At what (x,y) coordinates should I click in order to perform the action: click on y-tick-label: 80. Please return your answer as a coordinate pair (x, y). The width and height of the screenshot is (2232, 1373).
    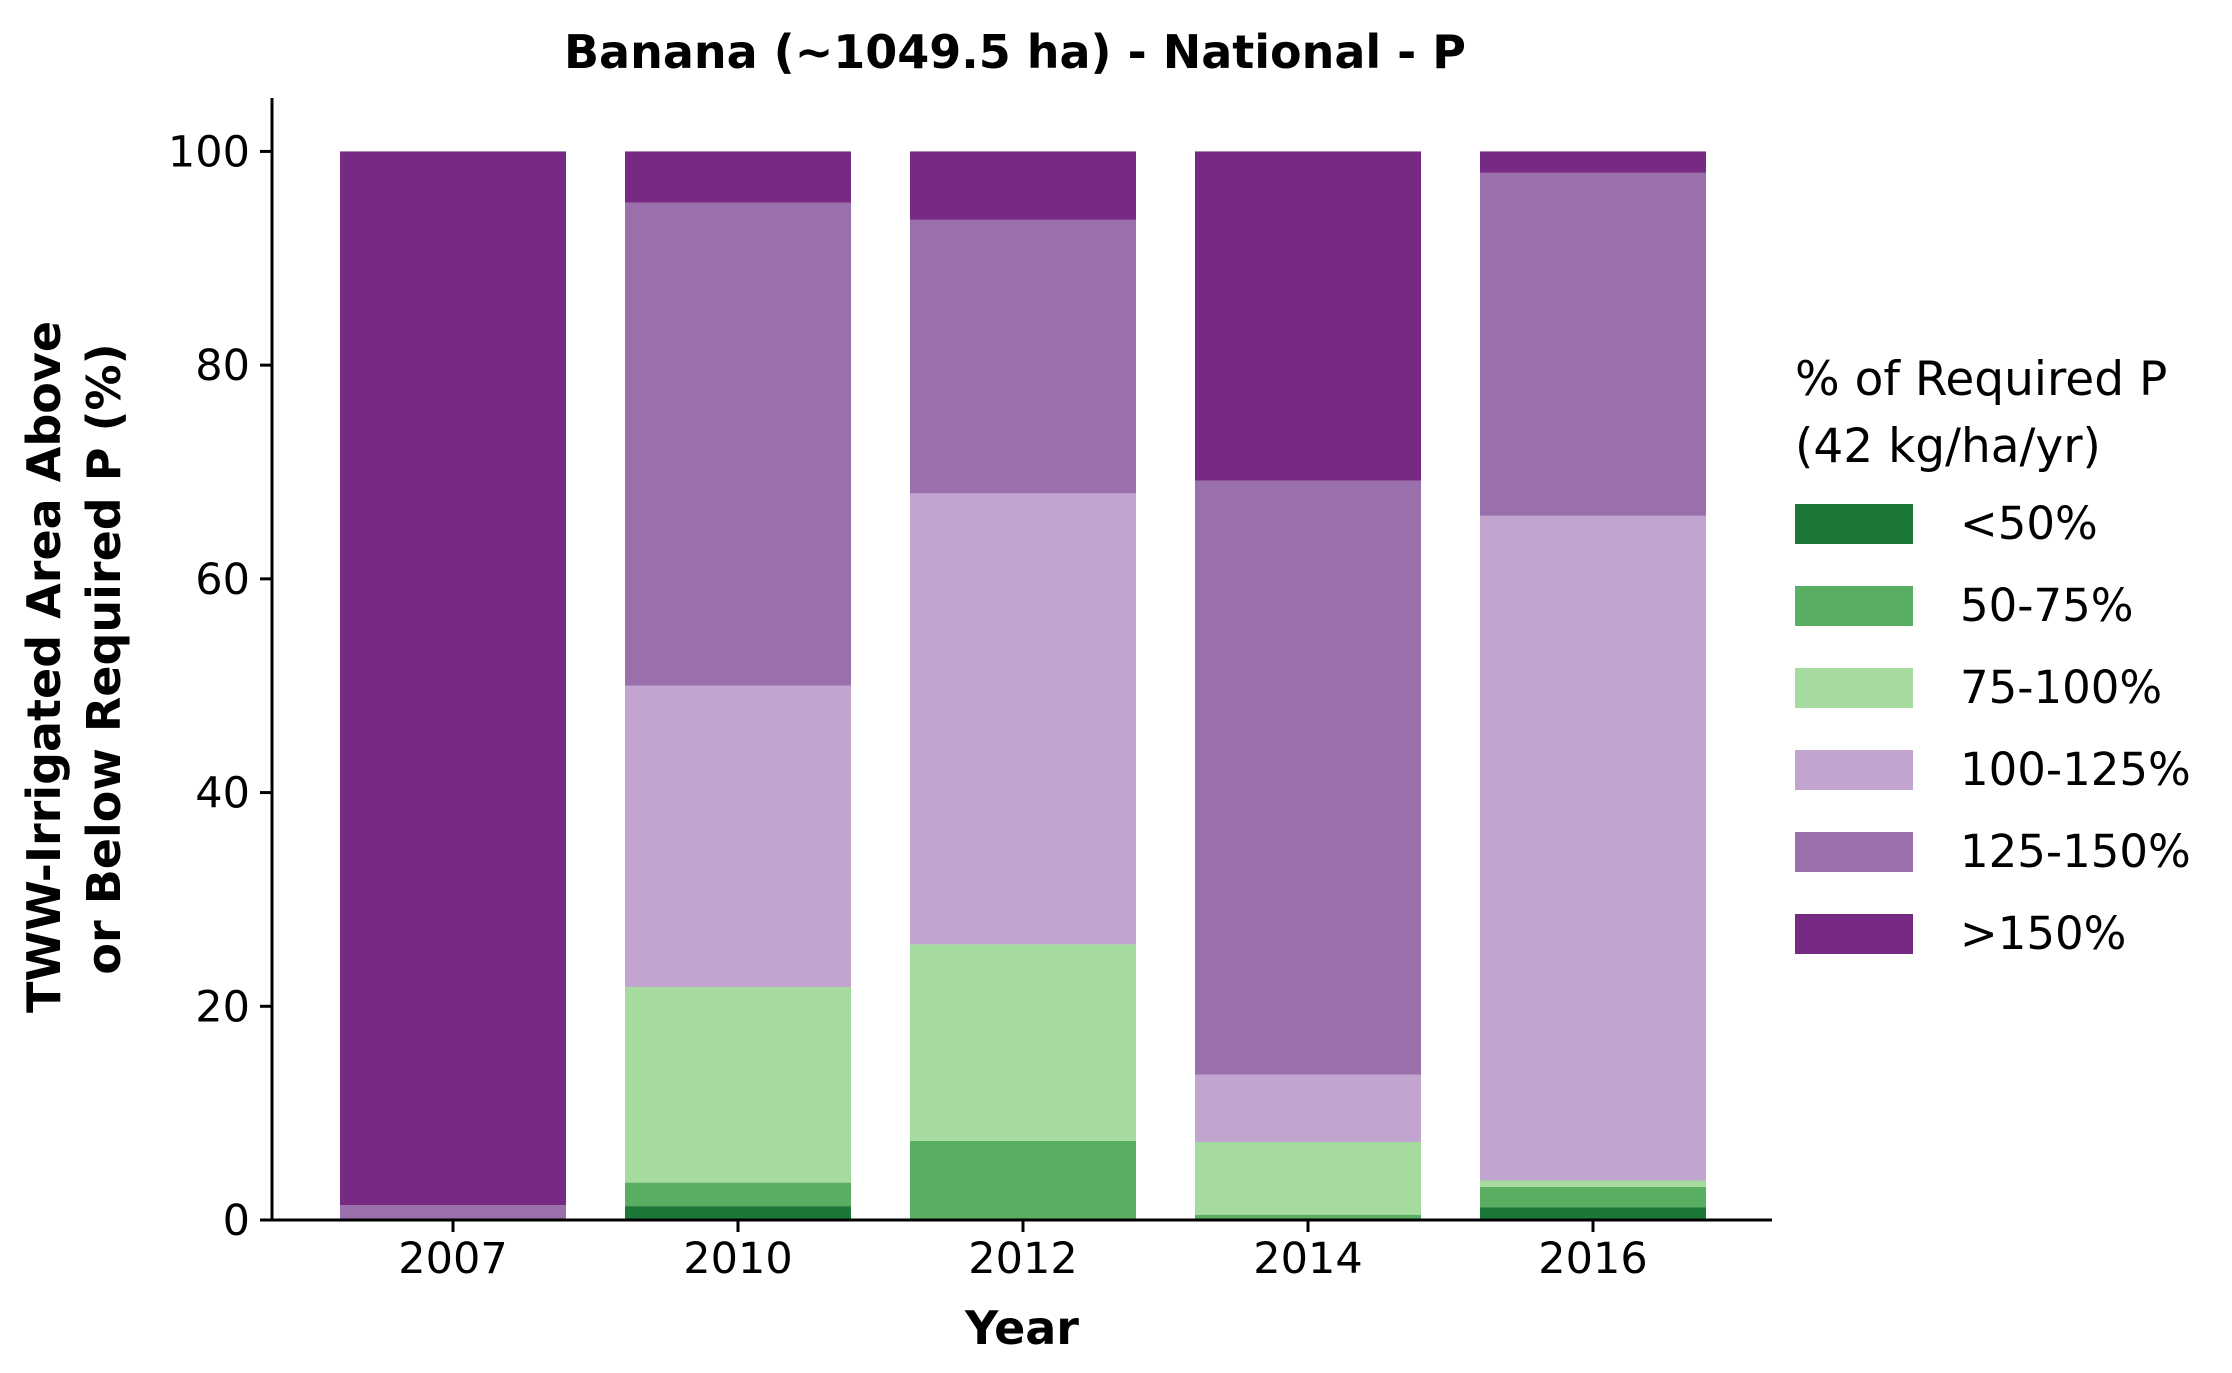
    Looking at the image, I should click on (222, 366).